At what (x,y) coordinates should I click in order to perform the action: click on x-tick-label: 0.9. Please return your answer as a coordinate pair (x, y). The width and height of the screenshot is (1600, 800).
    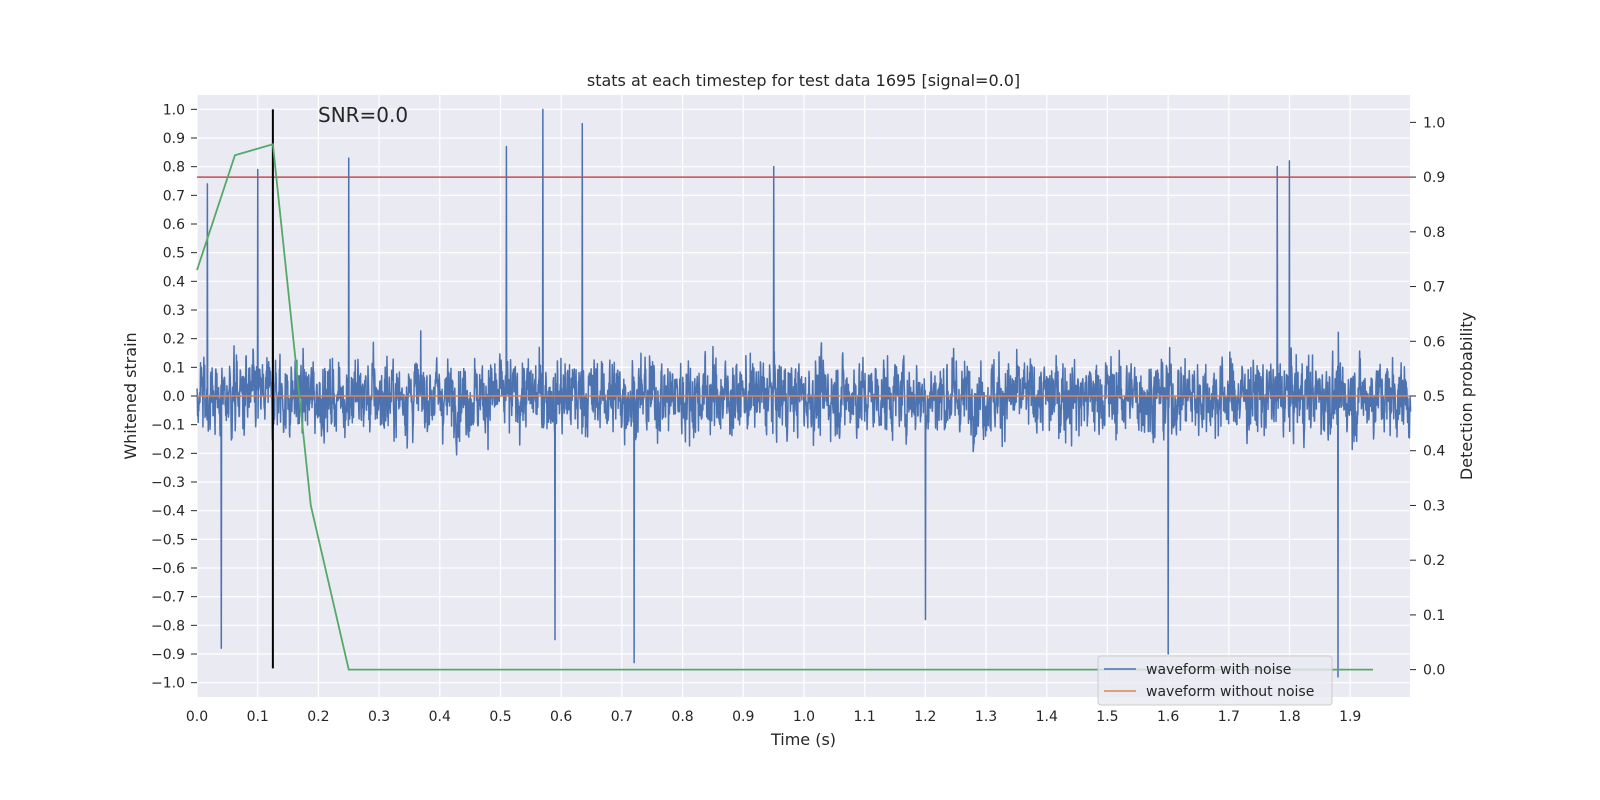
    Looking at the image, I should click on (743, 717).